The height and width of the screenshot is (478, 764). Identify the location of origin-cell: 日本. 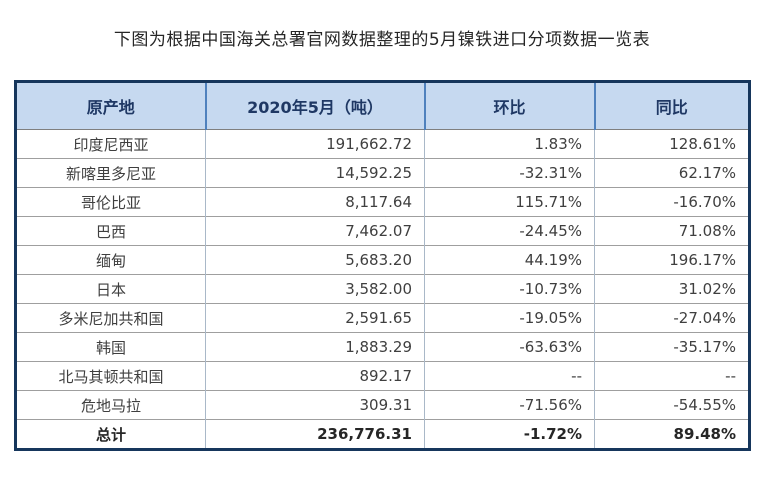
(110, 289).